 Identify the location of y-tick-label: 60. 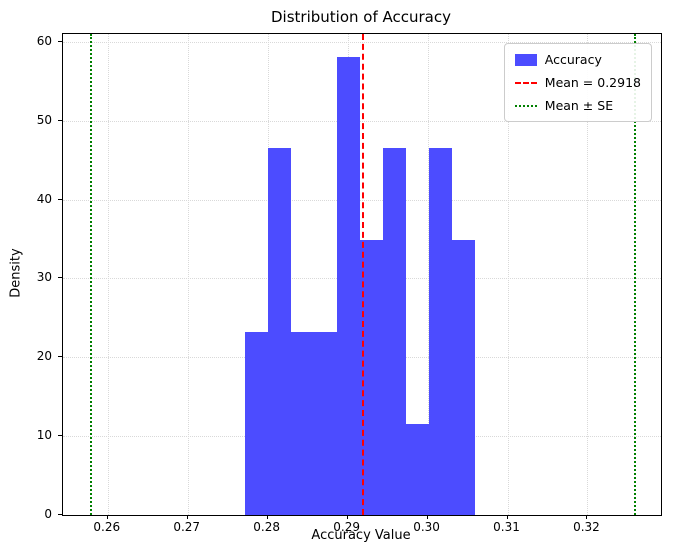
(44, 40).